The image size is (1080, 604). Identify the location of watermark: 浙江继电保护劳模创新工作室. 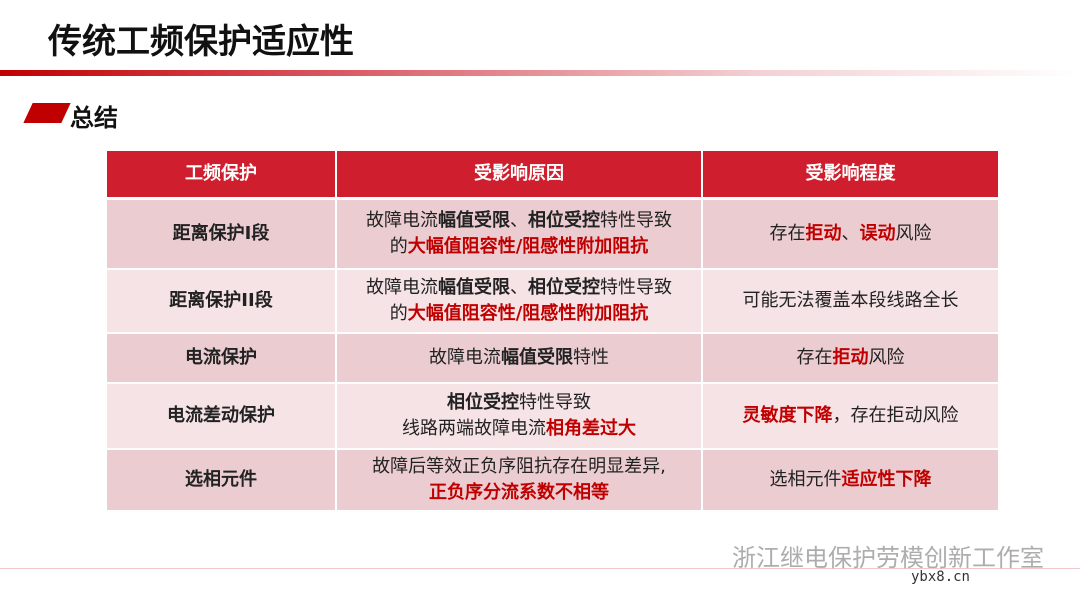
(888, 558).